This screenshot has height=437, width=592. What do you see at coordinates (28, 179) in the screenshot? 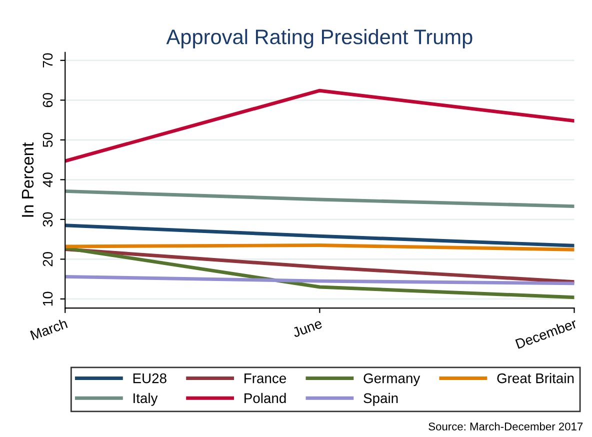
I see `y-axis-title: In Percent` at bounding box center [28, 179].